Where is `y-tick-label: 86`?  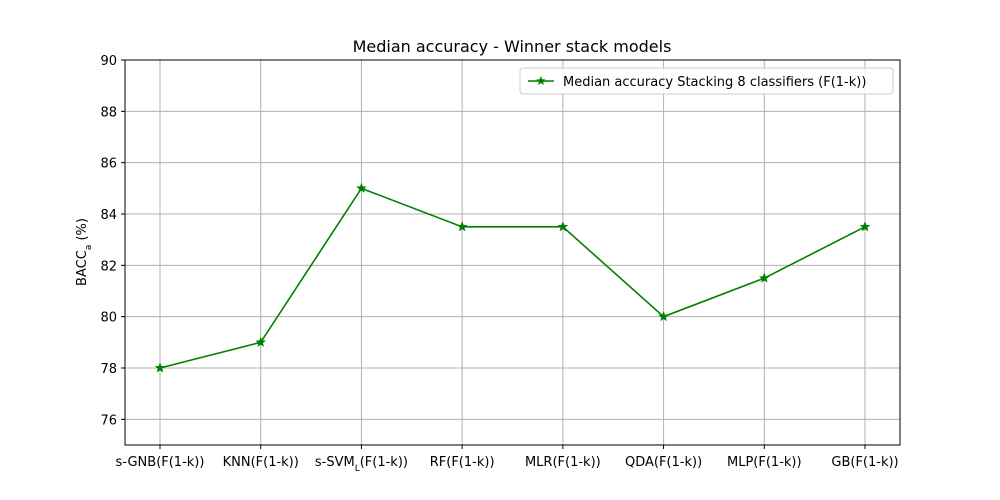
y-tick-label: 86 is located at coordinates (108, 164).